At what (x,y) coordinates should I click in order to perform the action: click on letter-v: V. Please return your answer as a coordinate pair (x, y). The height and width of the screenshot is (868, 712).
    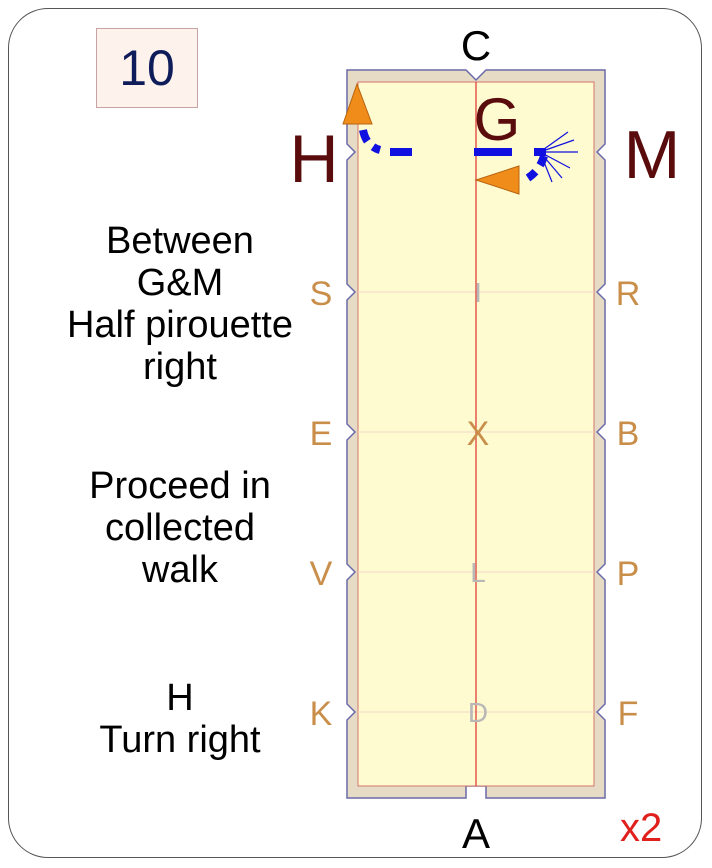
    Looking at the image, I should click on (321, 574).